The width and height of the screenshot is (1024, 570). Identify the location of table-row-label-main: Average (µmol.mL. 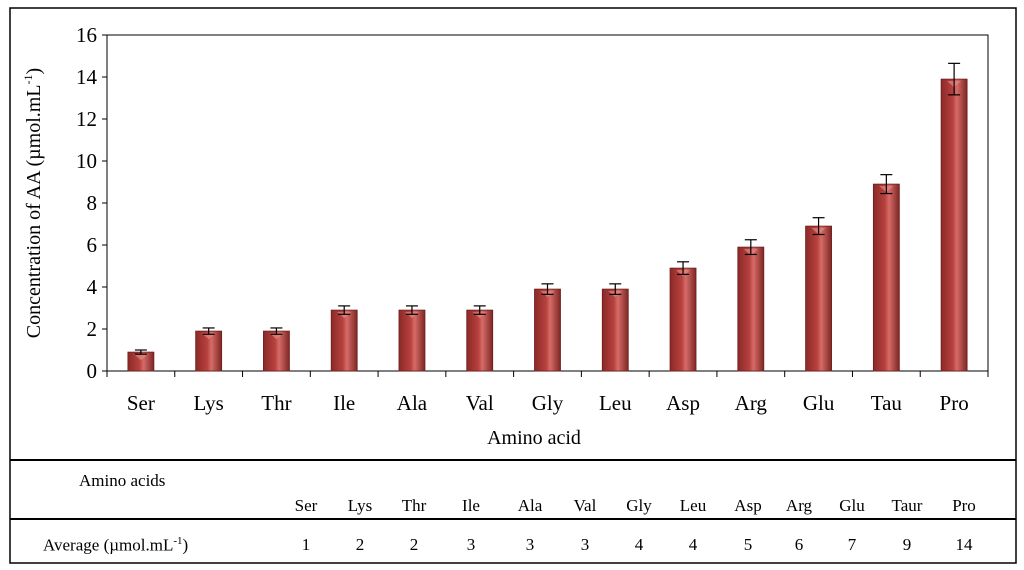
(108, 545).